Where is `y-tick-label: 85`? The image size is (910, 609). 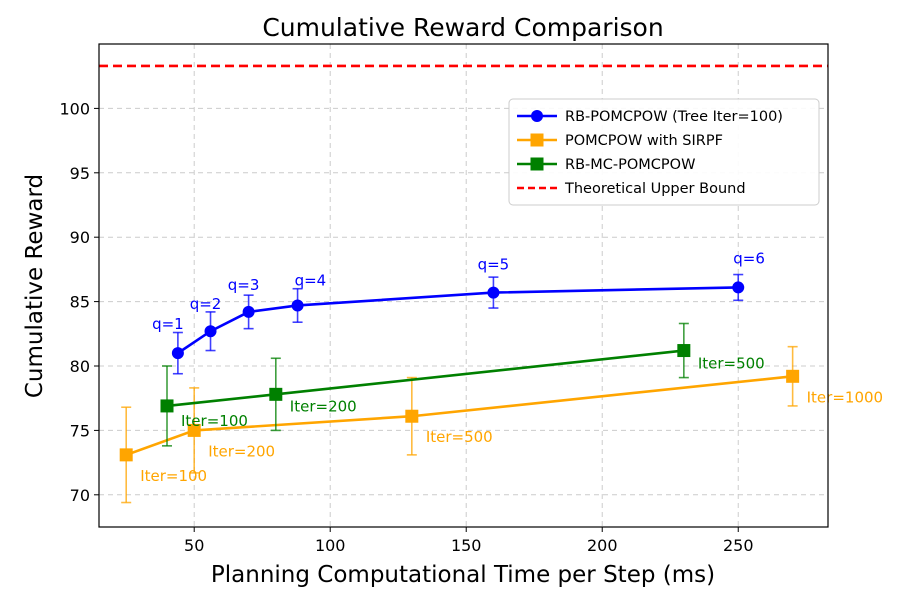 y-tick-label: 85 is located at coordinates (80, 302).